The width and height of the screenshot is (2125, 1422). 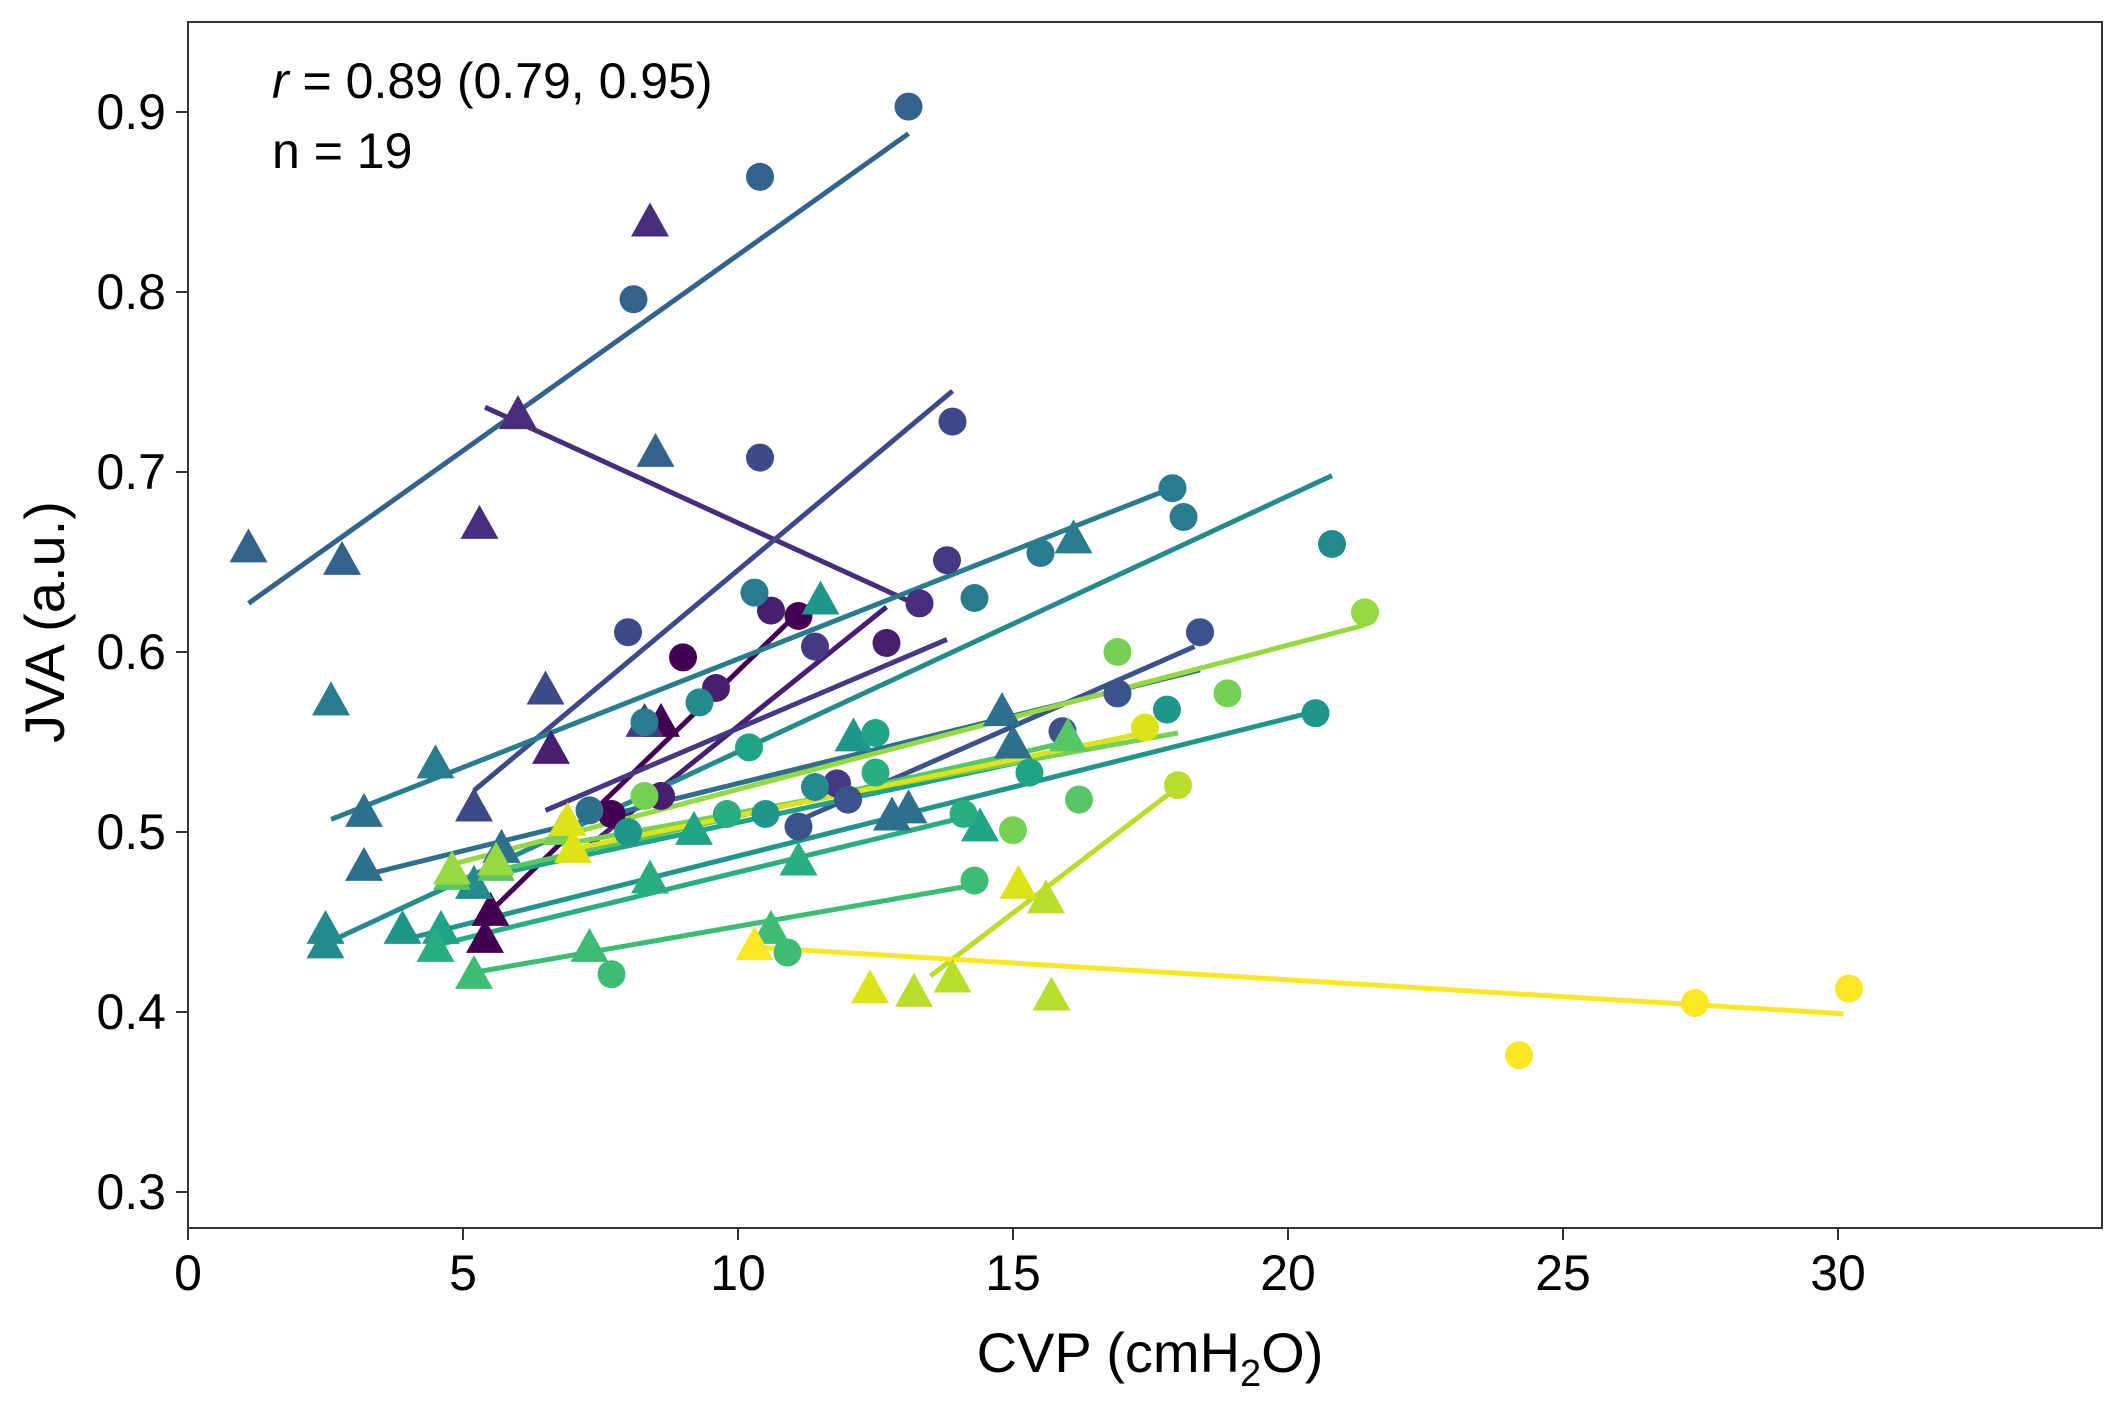 What do you see at coordinates (1013, 1273) in the screenshot?
I see `x-tick-label: 15` at bounding box center [1013, 1273].